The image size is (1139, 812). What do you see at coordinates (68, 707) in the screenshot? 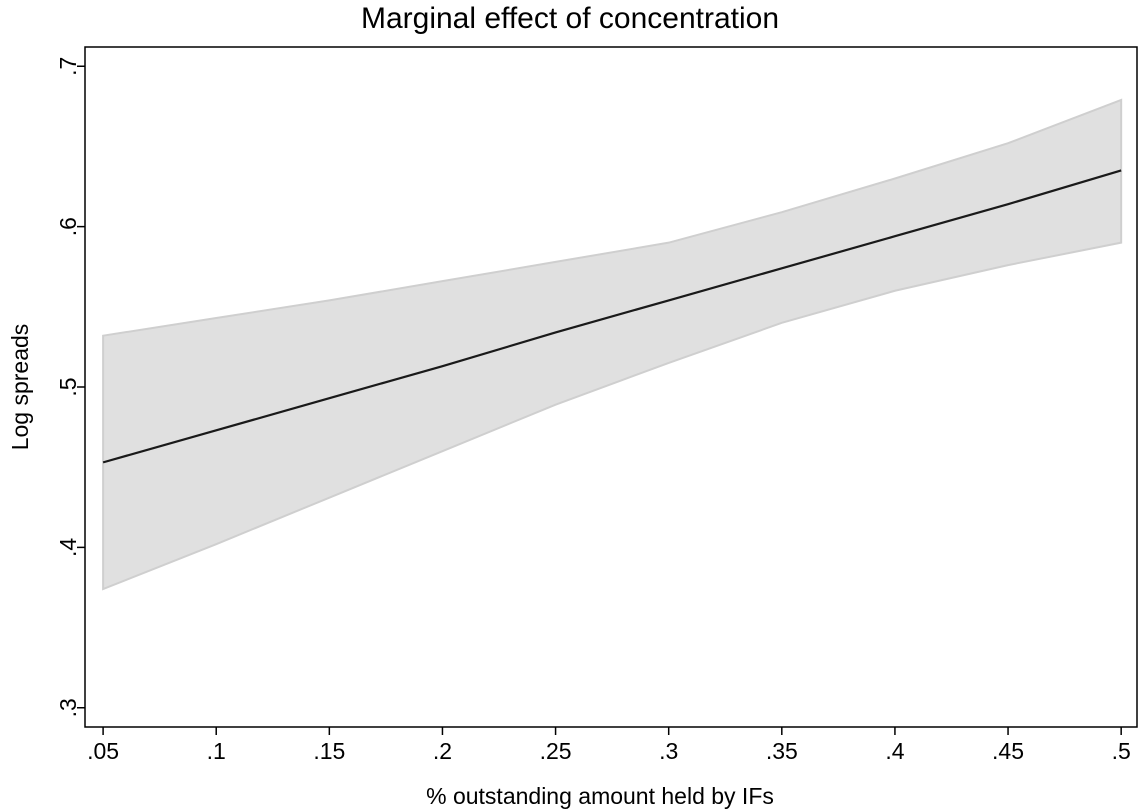
I see `y-tick-label: .3` at bounding box center [68, 707].